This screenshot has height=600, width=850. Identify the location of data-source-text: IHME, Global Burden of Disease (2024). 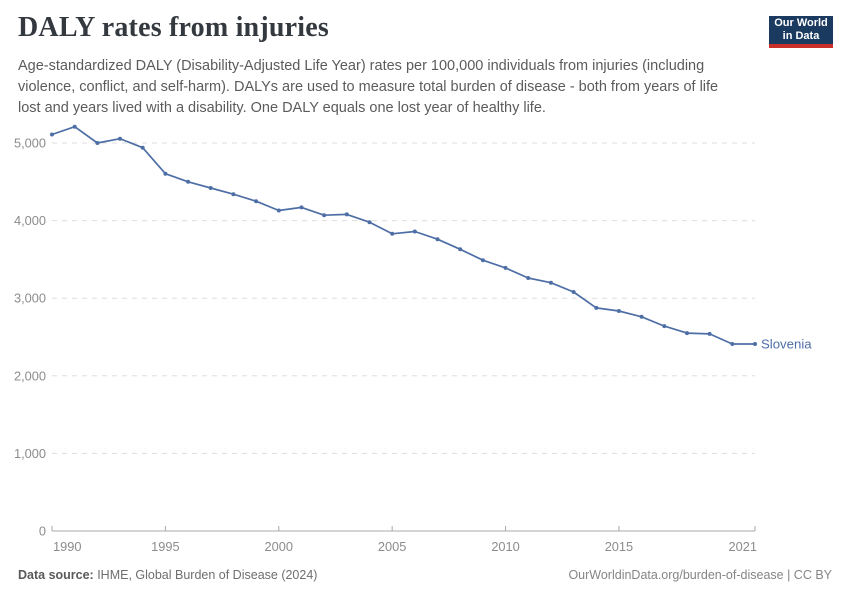
(205, 575).